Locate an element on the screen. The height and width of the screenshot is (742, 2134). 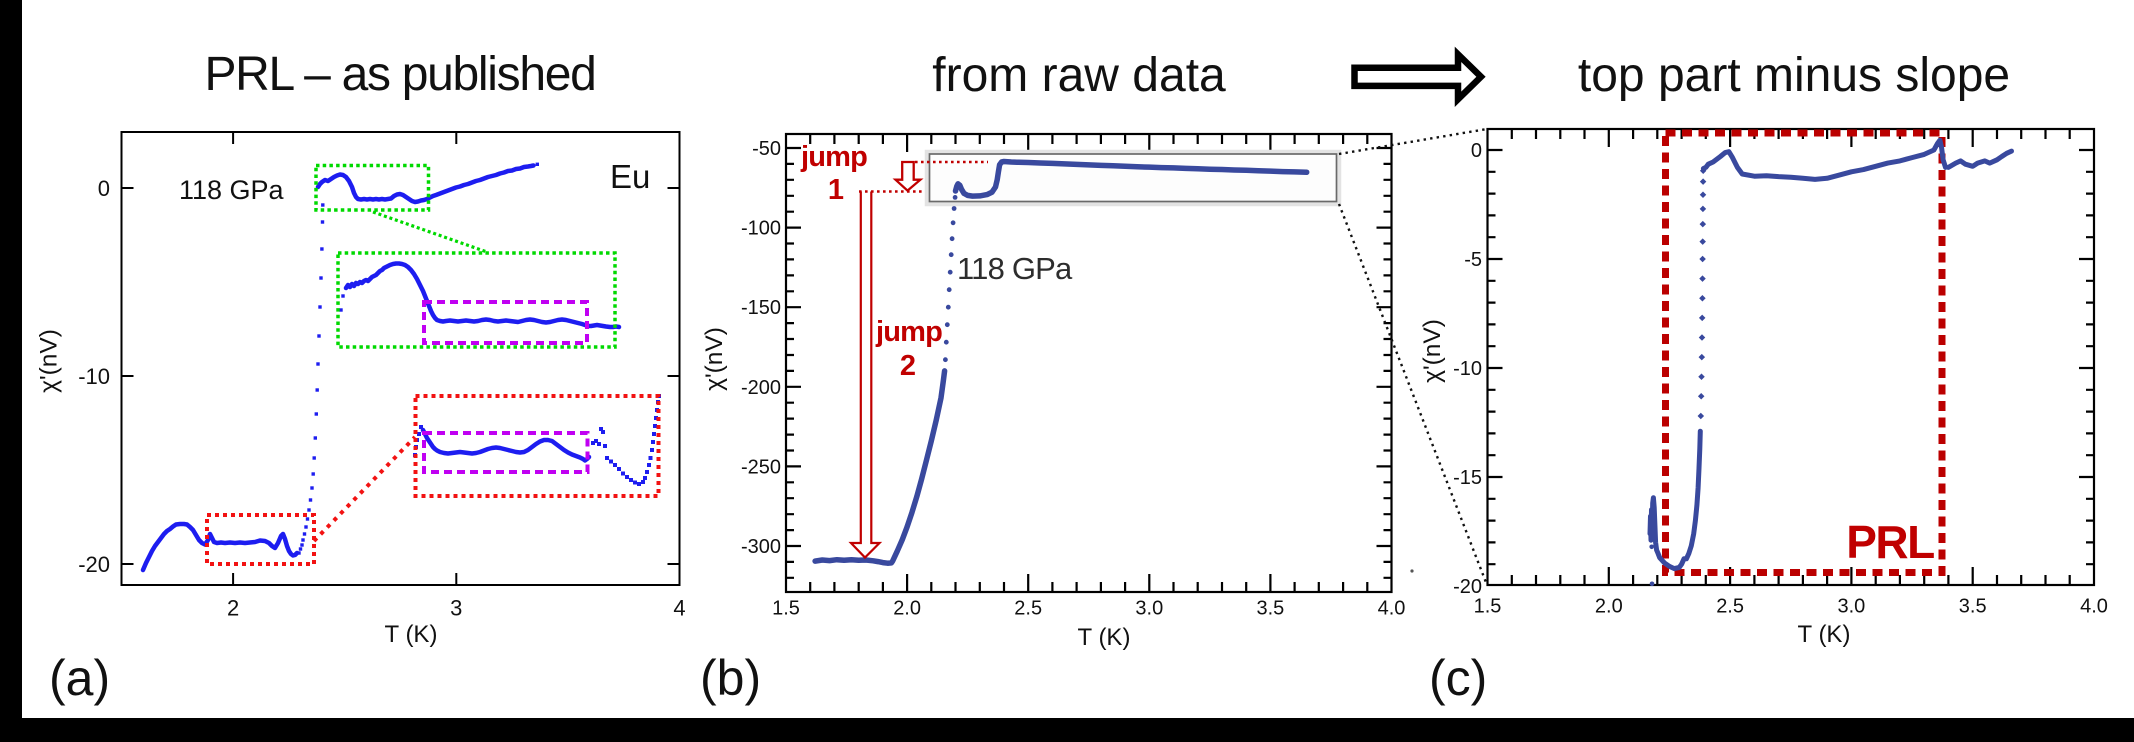
svg-text: -15 is located at coordinates (1467, 478).